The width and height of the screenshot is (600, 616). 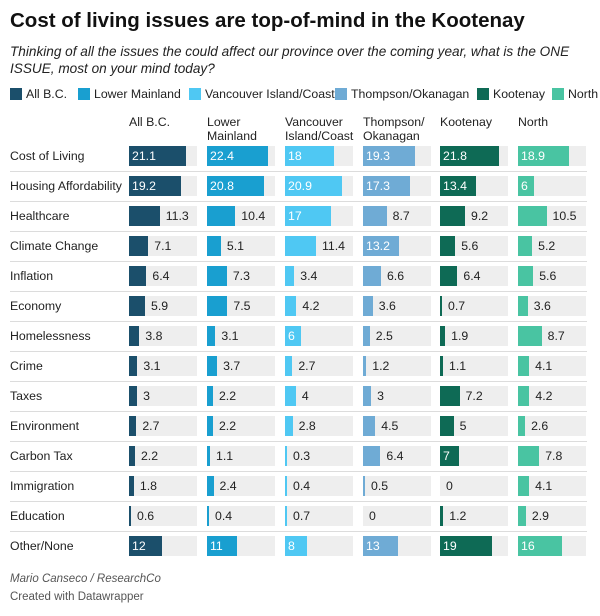 I want to click on row-label-cost-of-living: Cost of Living, so click(x=47, y=156).